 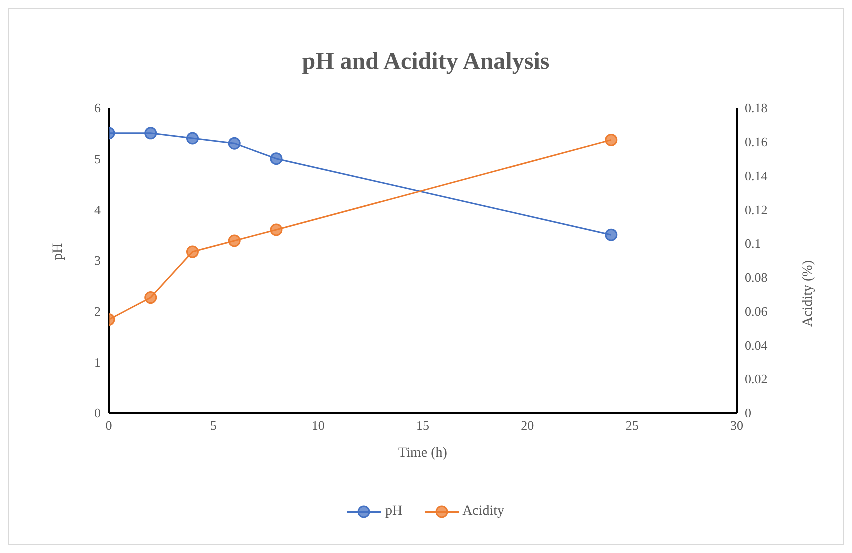 What do you see at coordinates (753, 244) in the screenshot?
I see `y2-tick-label: 0.1` at bounding box center [753, 244].